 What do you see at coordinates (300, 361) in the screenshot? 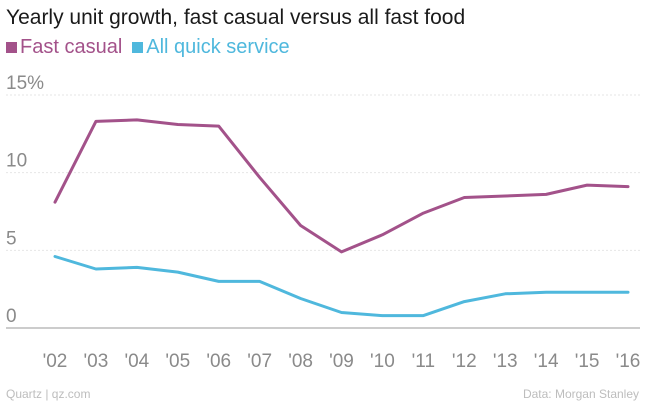
I see `x-tick-label-08: '08` at bounding box center [300, 361].